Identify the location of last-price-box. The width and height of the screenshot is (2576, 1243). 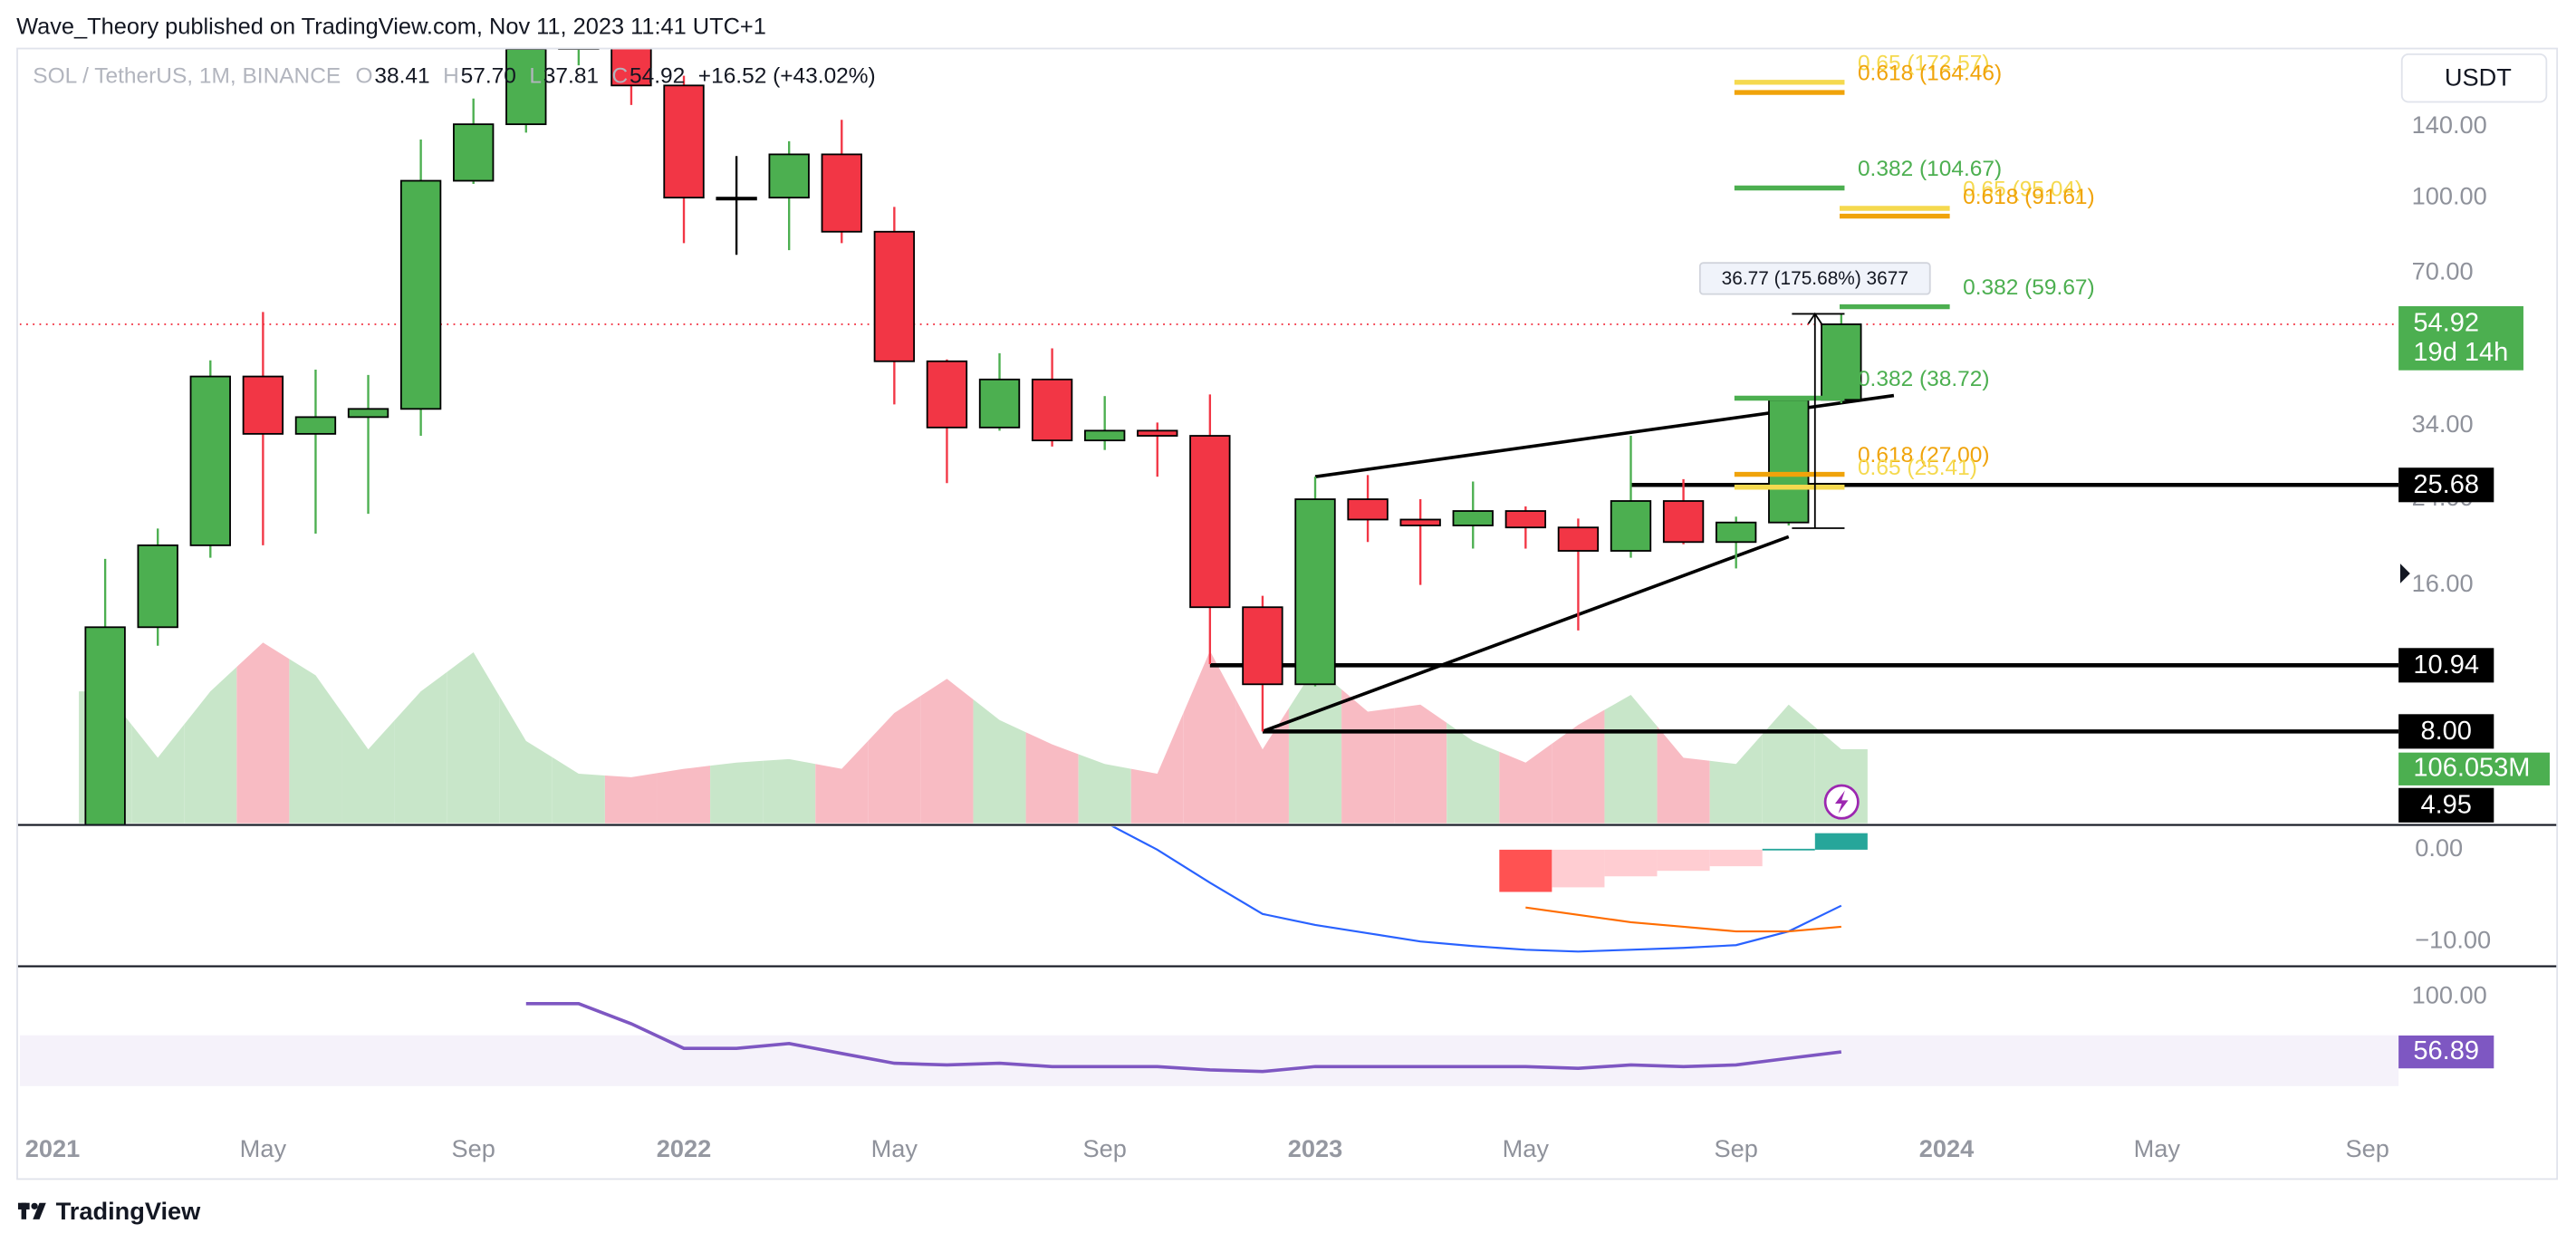
(2460, 338).